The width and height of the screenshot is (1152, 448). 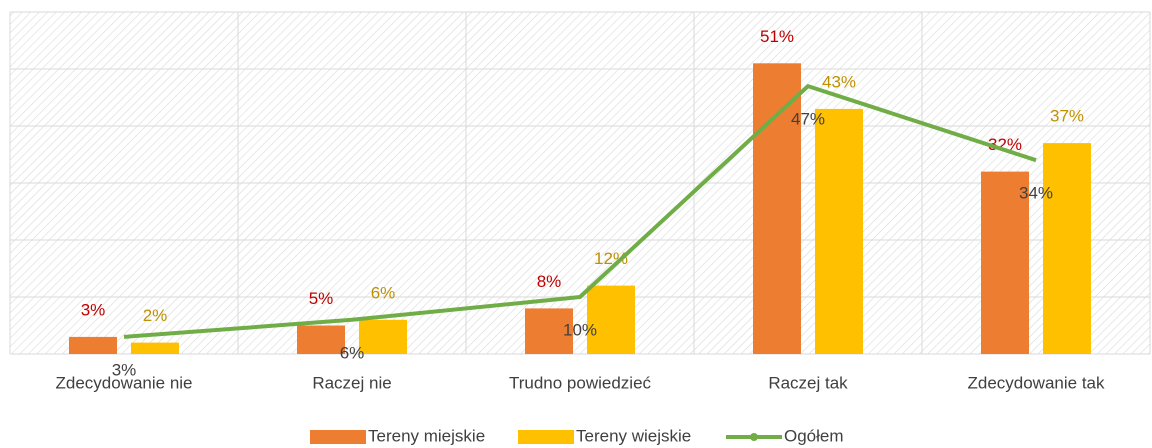 I want to click on data-label: 10%, so click(x=580, y=329).